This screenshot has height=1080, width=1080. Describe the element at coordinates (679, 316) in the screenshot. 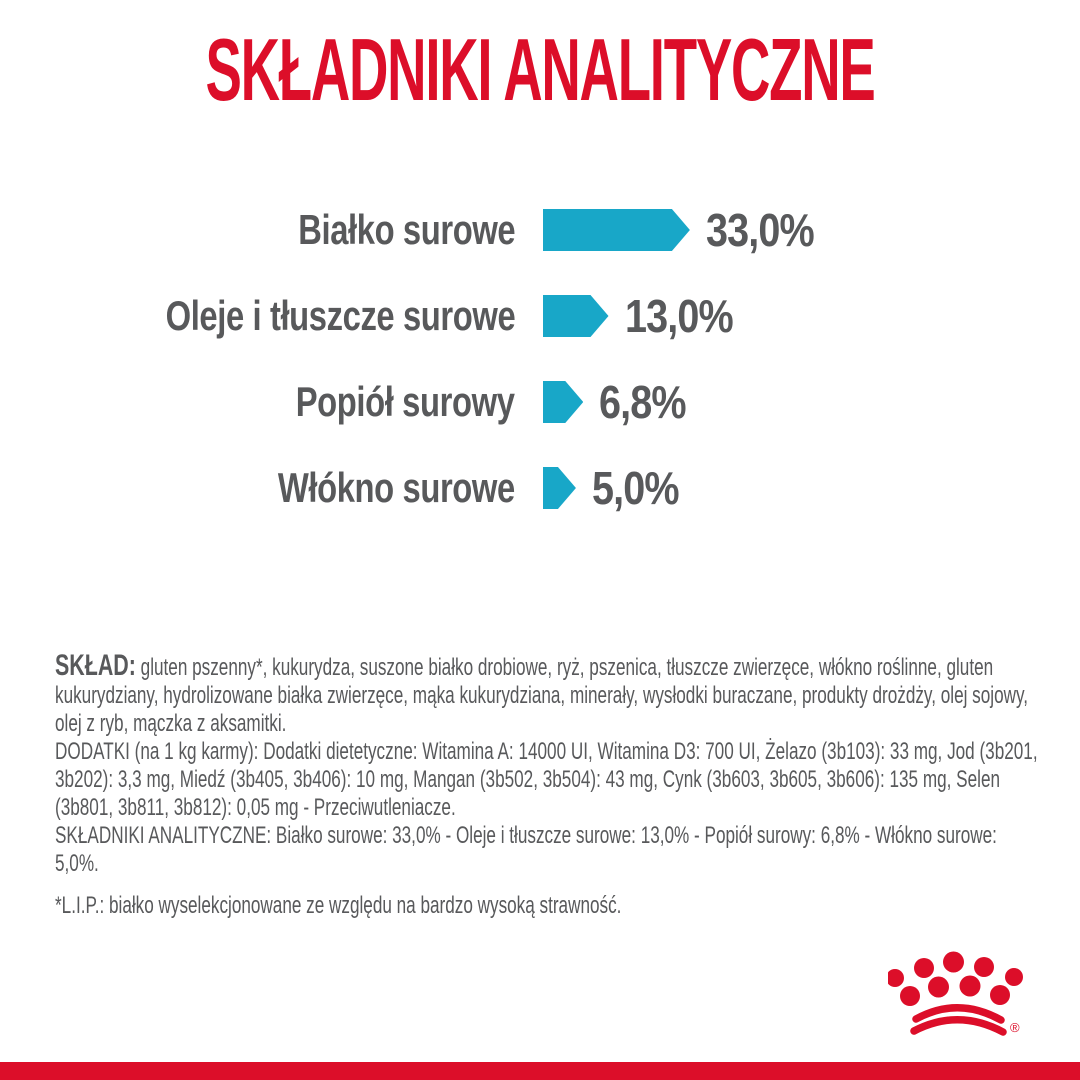

I see `row-value: 13,0%` at that location.